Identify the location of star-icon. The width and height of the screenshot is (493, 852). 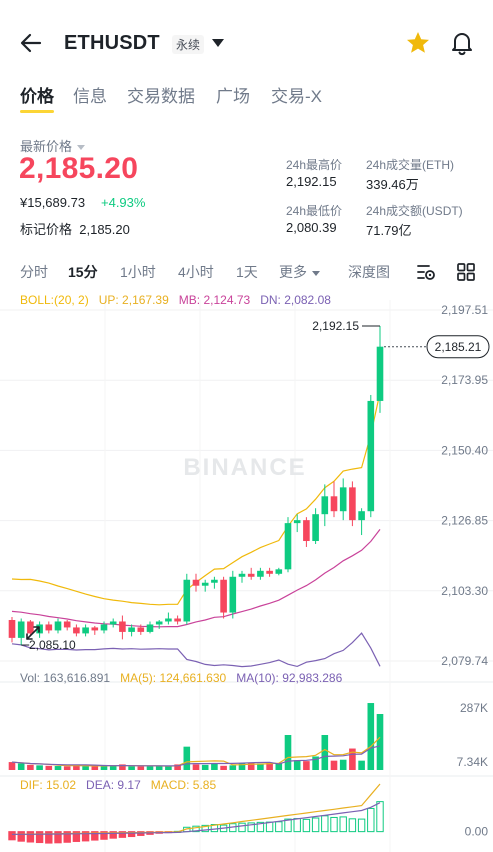
(418, 43).